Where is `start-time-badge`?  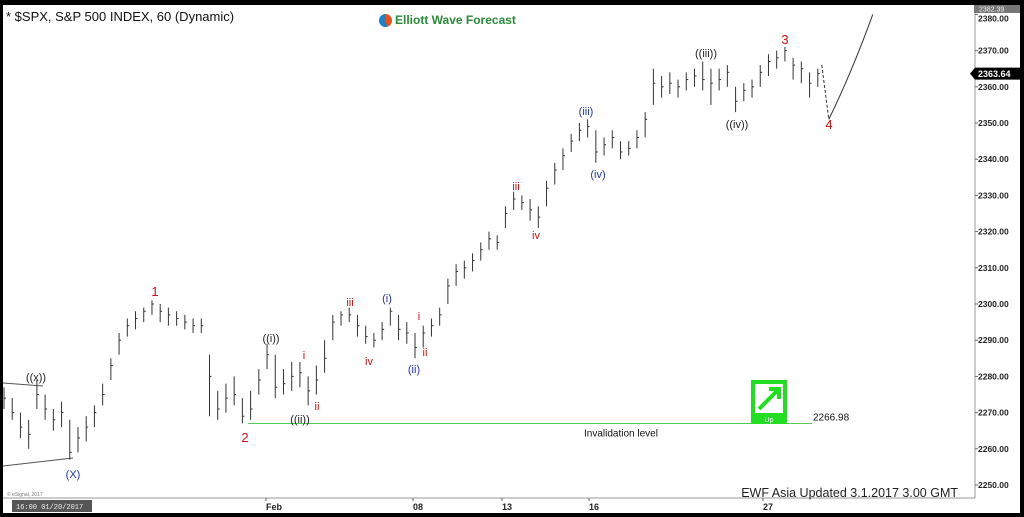 start-time-badge is located at coordinates (52, 506).